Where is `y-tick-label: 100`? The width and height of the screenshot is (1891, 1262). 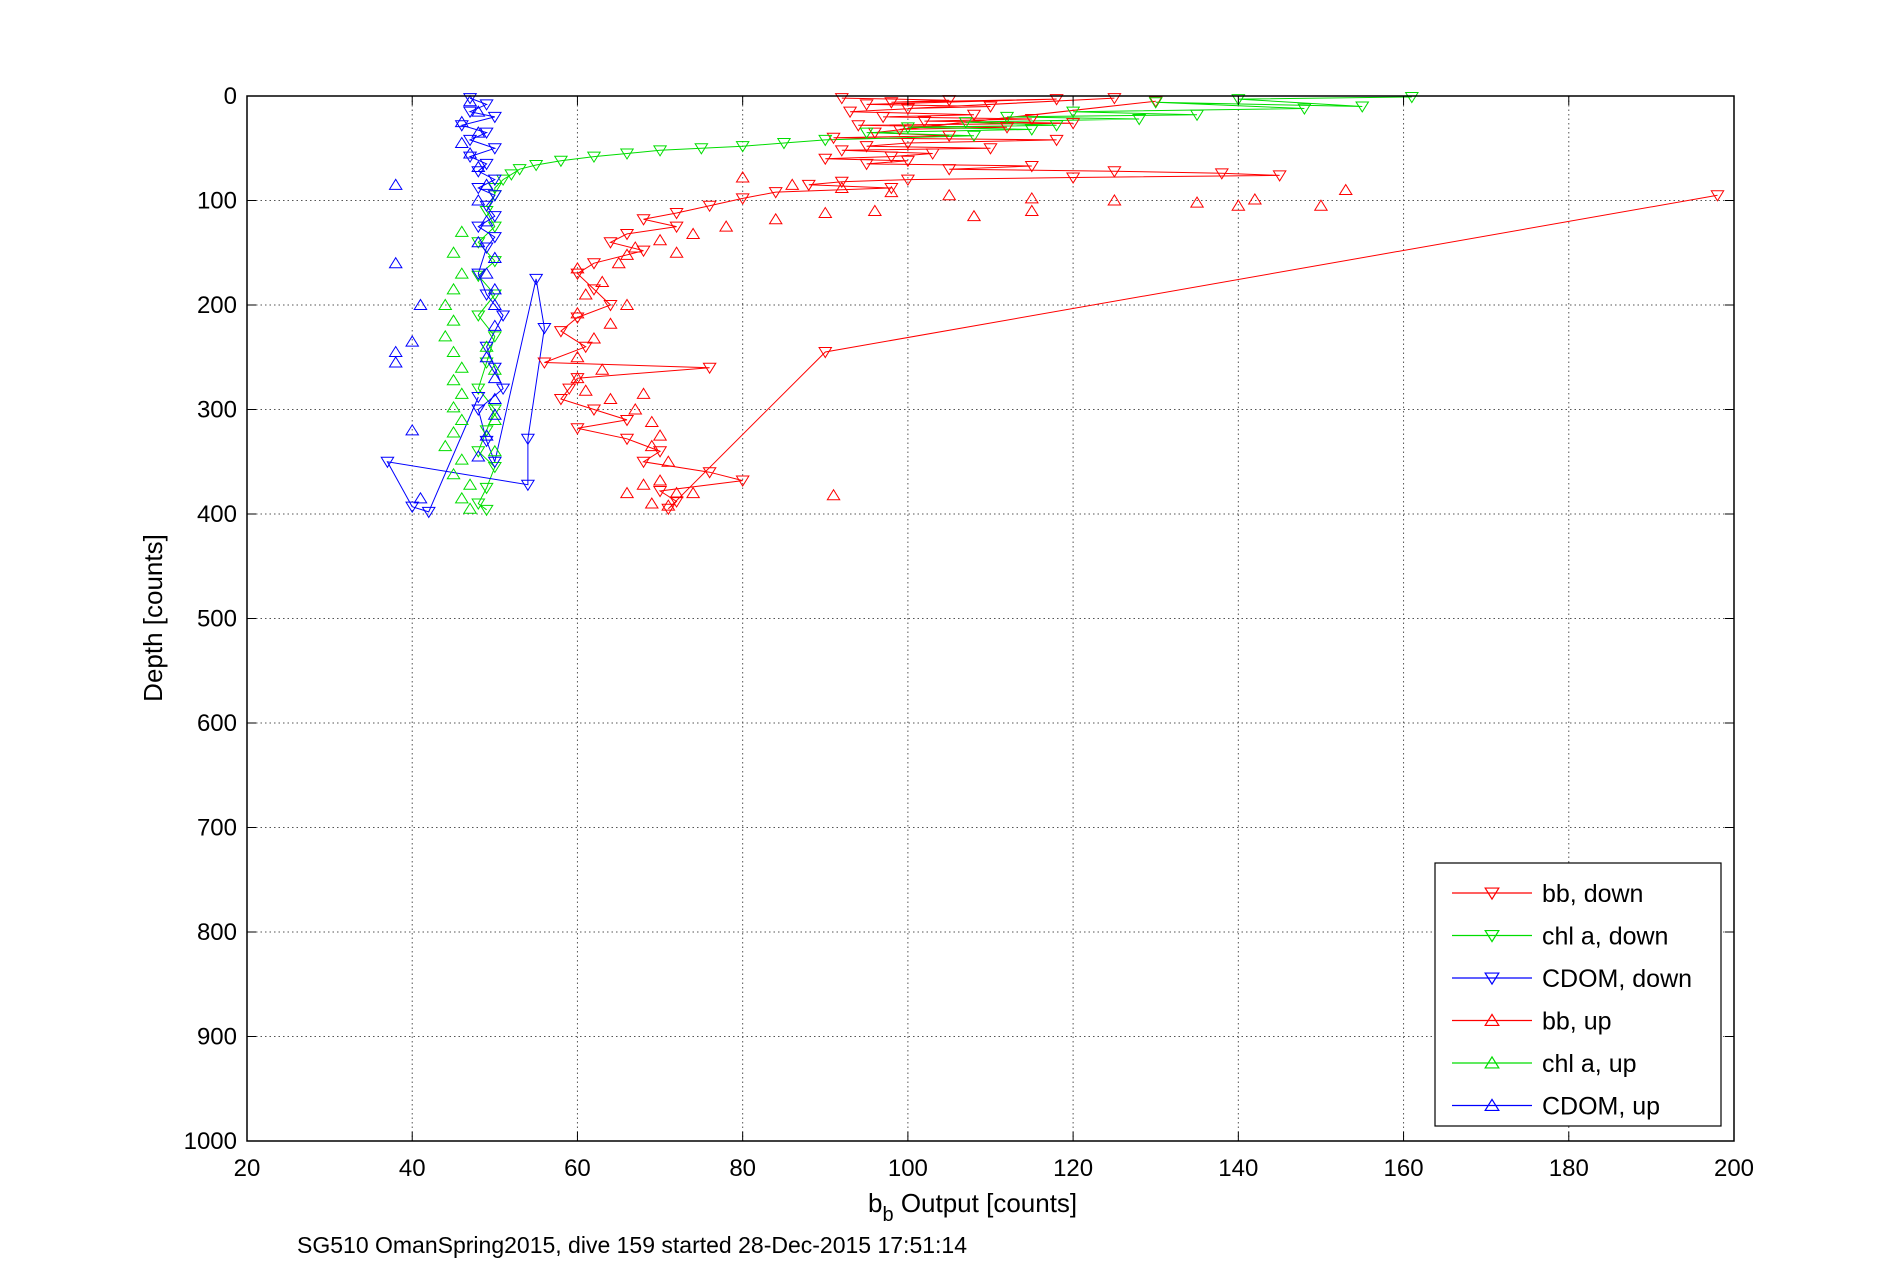
y-tick-label: 100 is located at coordinates (217, 201).